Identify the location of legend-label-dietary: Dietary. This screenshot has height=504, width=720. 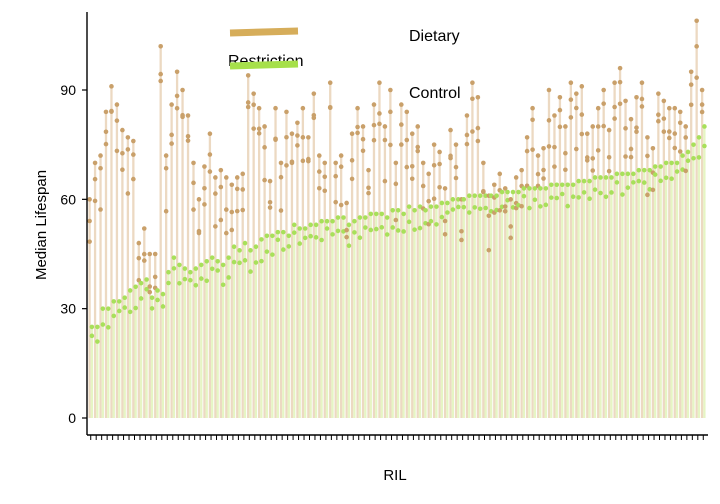
(434, 36).